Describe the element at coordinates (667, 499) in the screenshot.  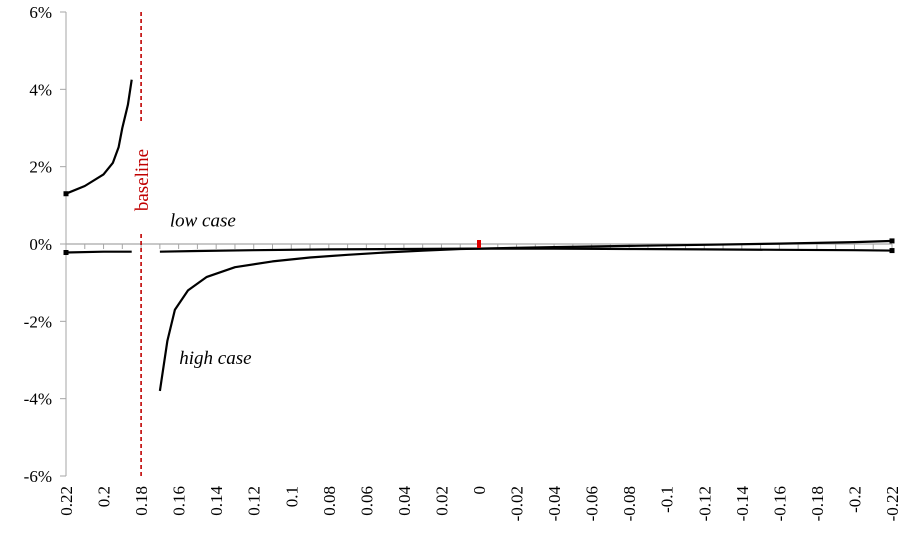
I see `x-tick-label: -0.1` at that location.